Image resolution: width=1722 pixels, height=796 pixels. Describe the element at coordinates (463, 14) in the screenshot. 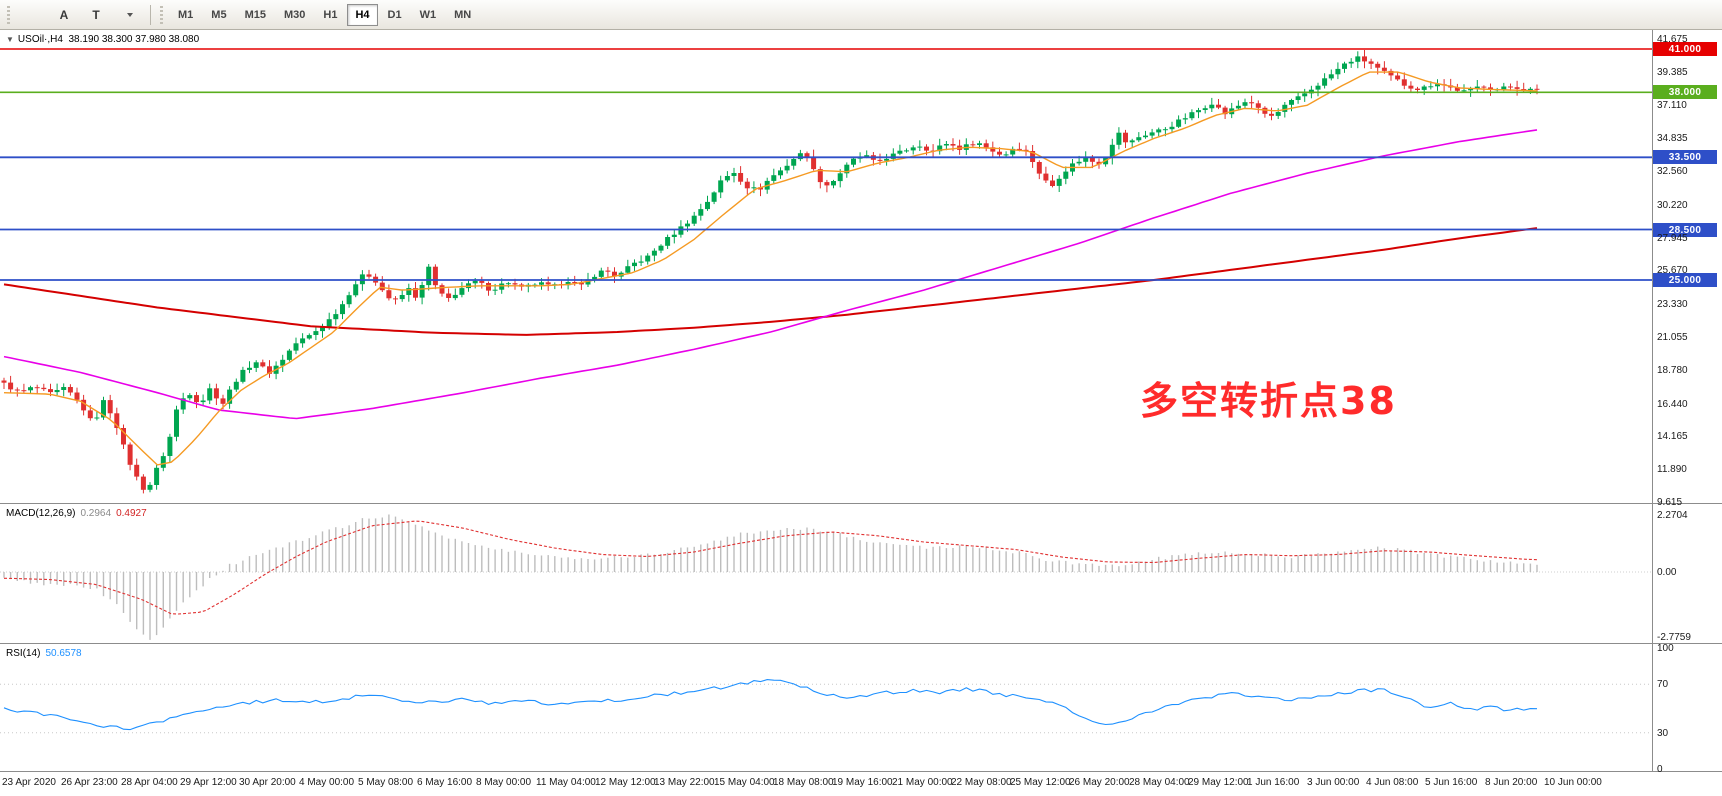

I see `timeframe-button-MN: MN` at that location.